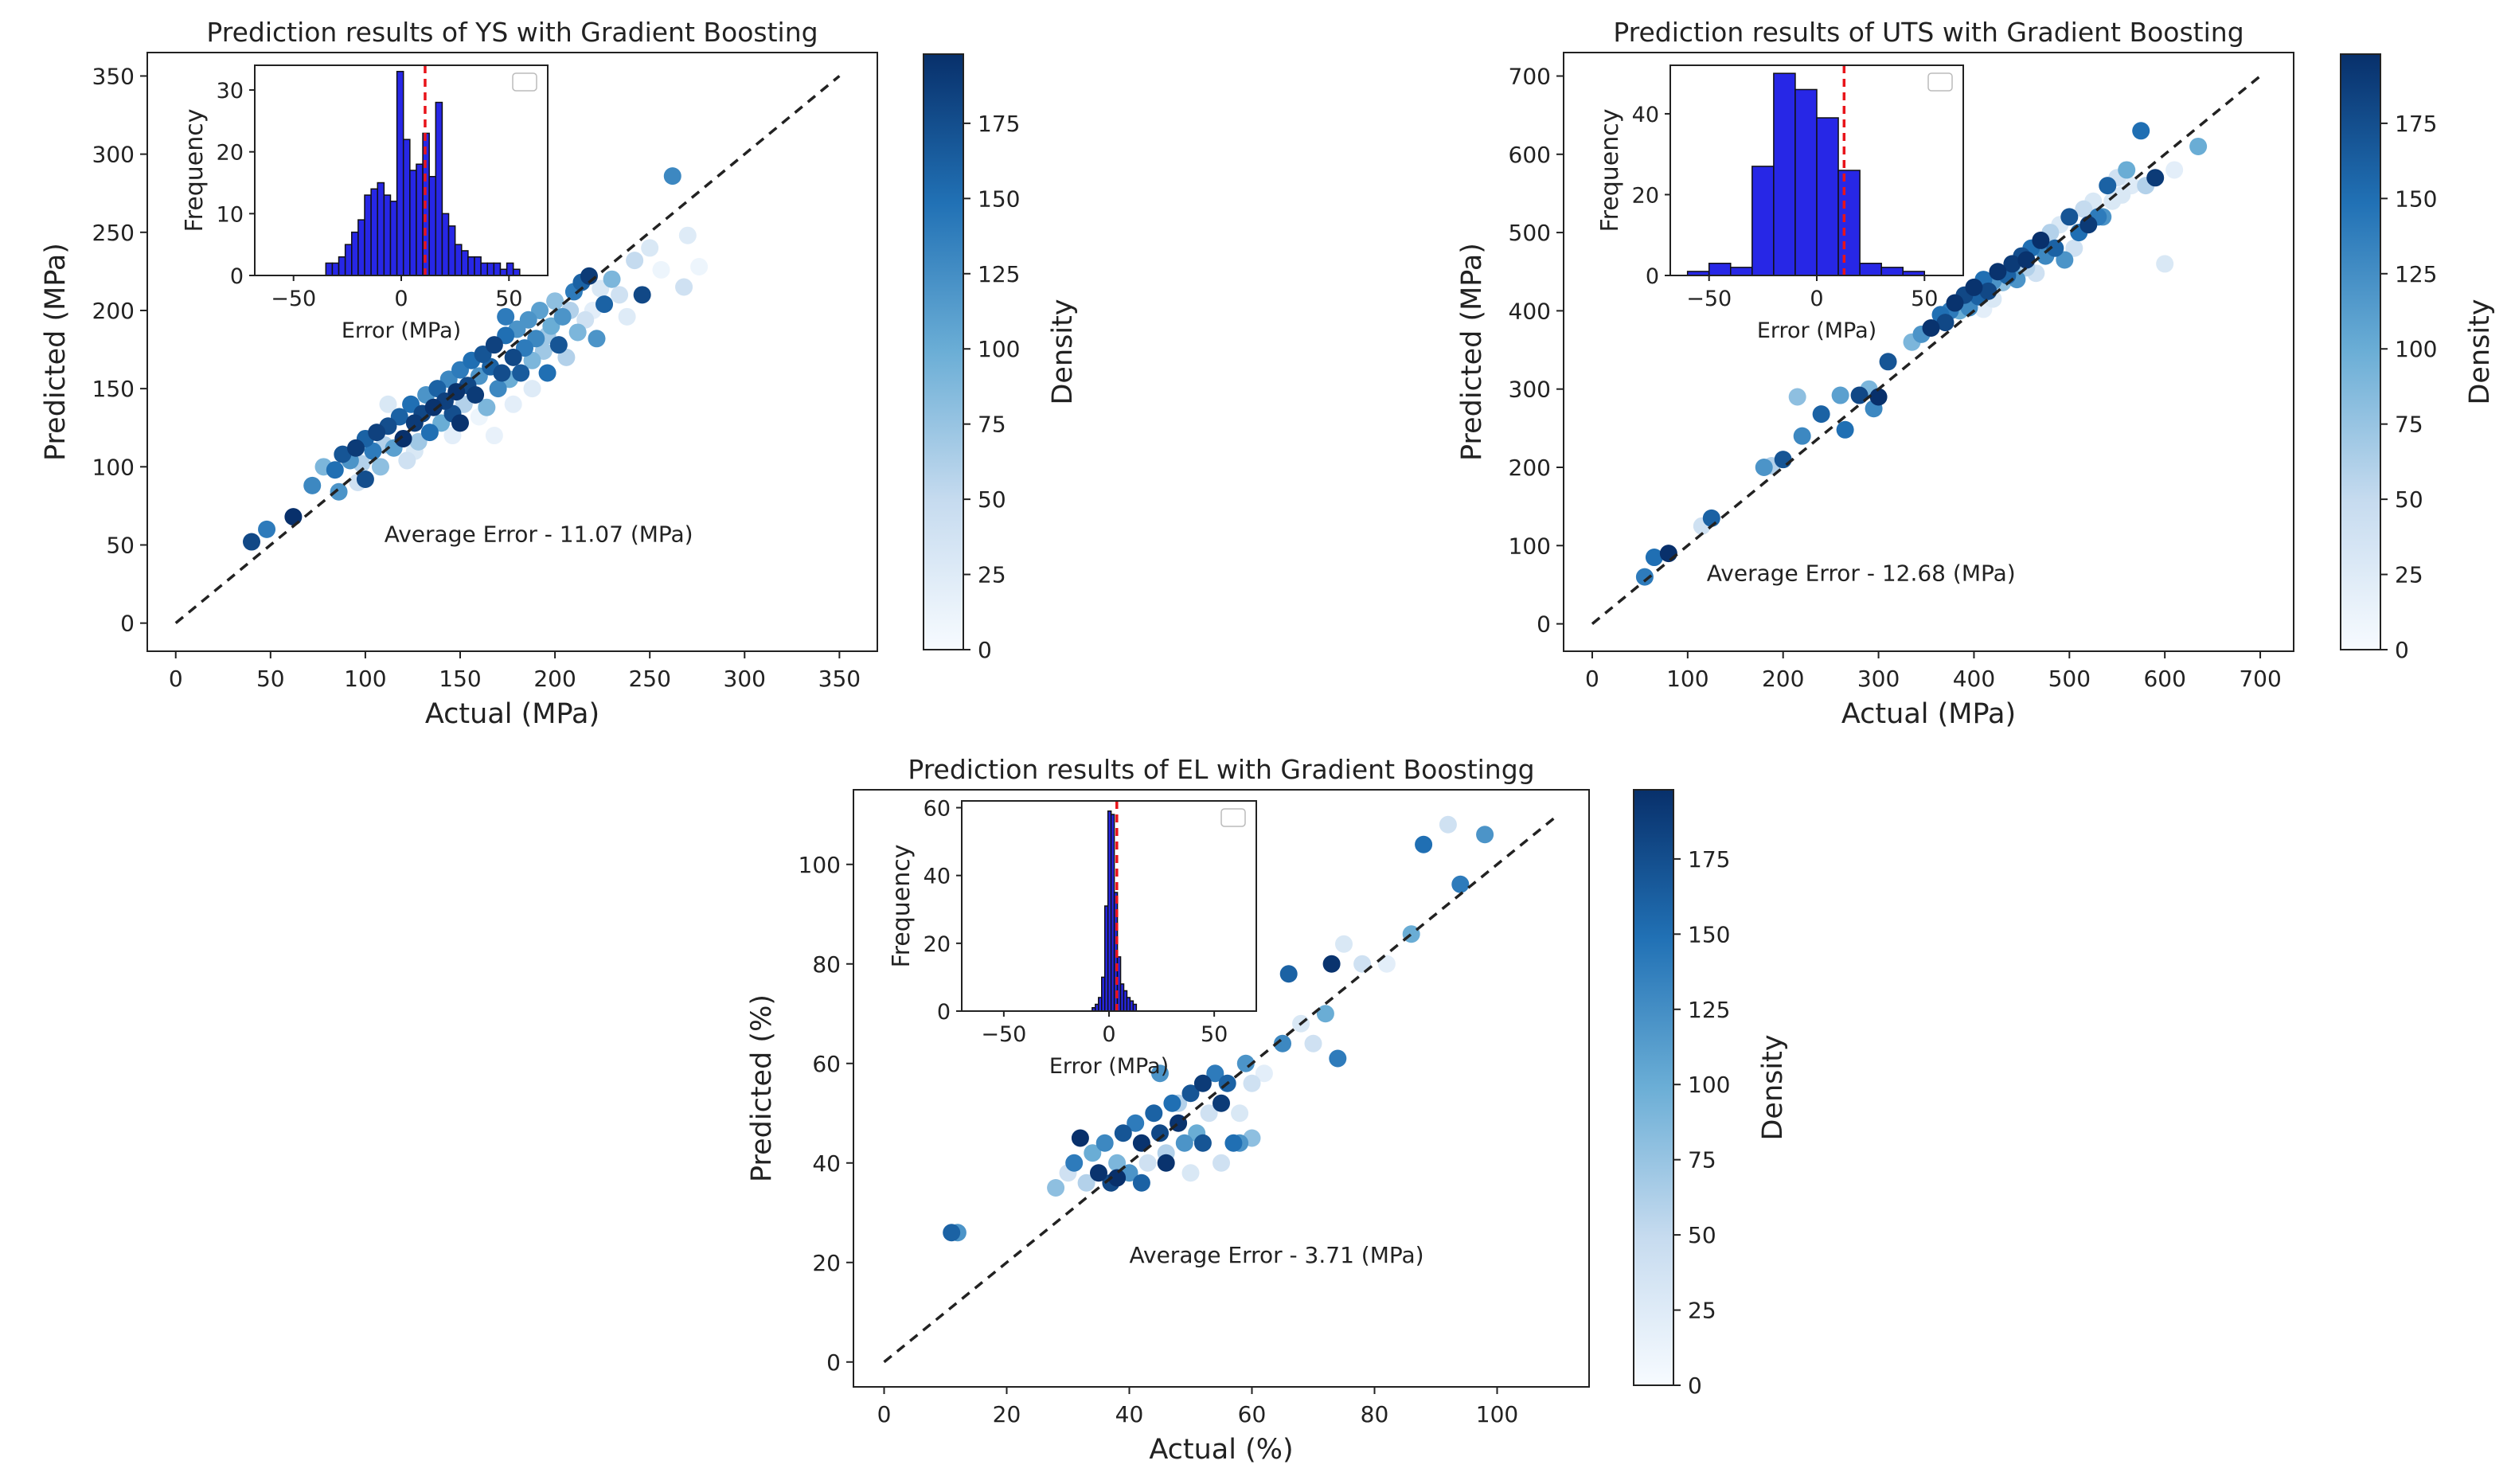  Describe the element at coordinates (826, 1263) in the screenshot. I see `y-tick-label: 20` at that location.